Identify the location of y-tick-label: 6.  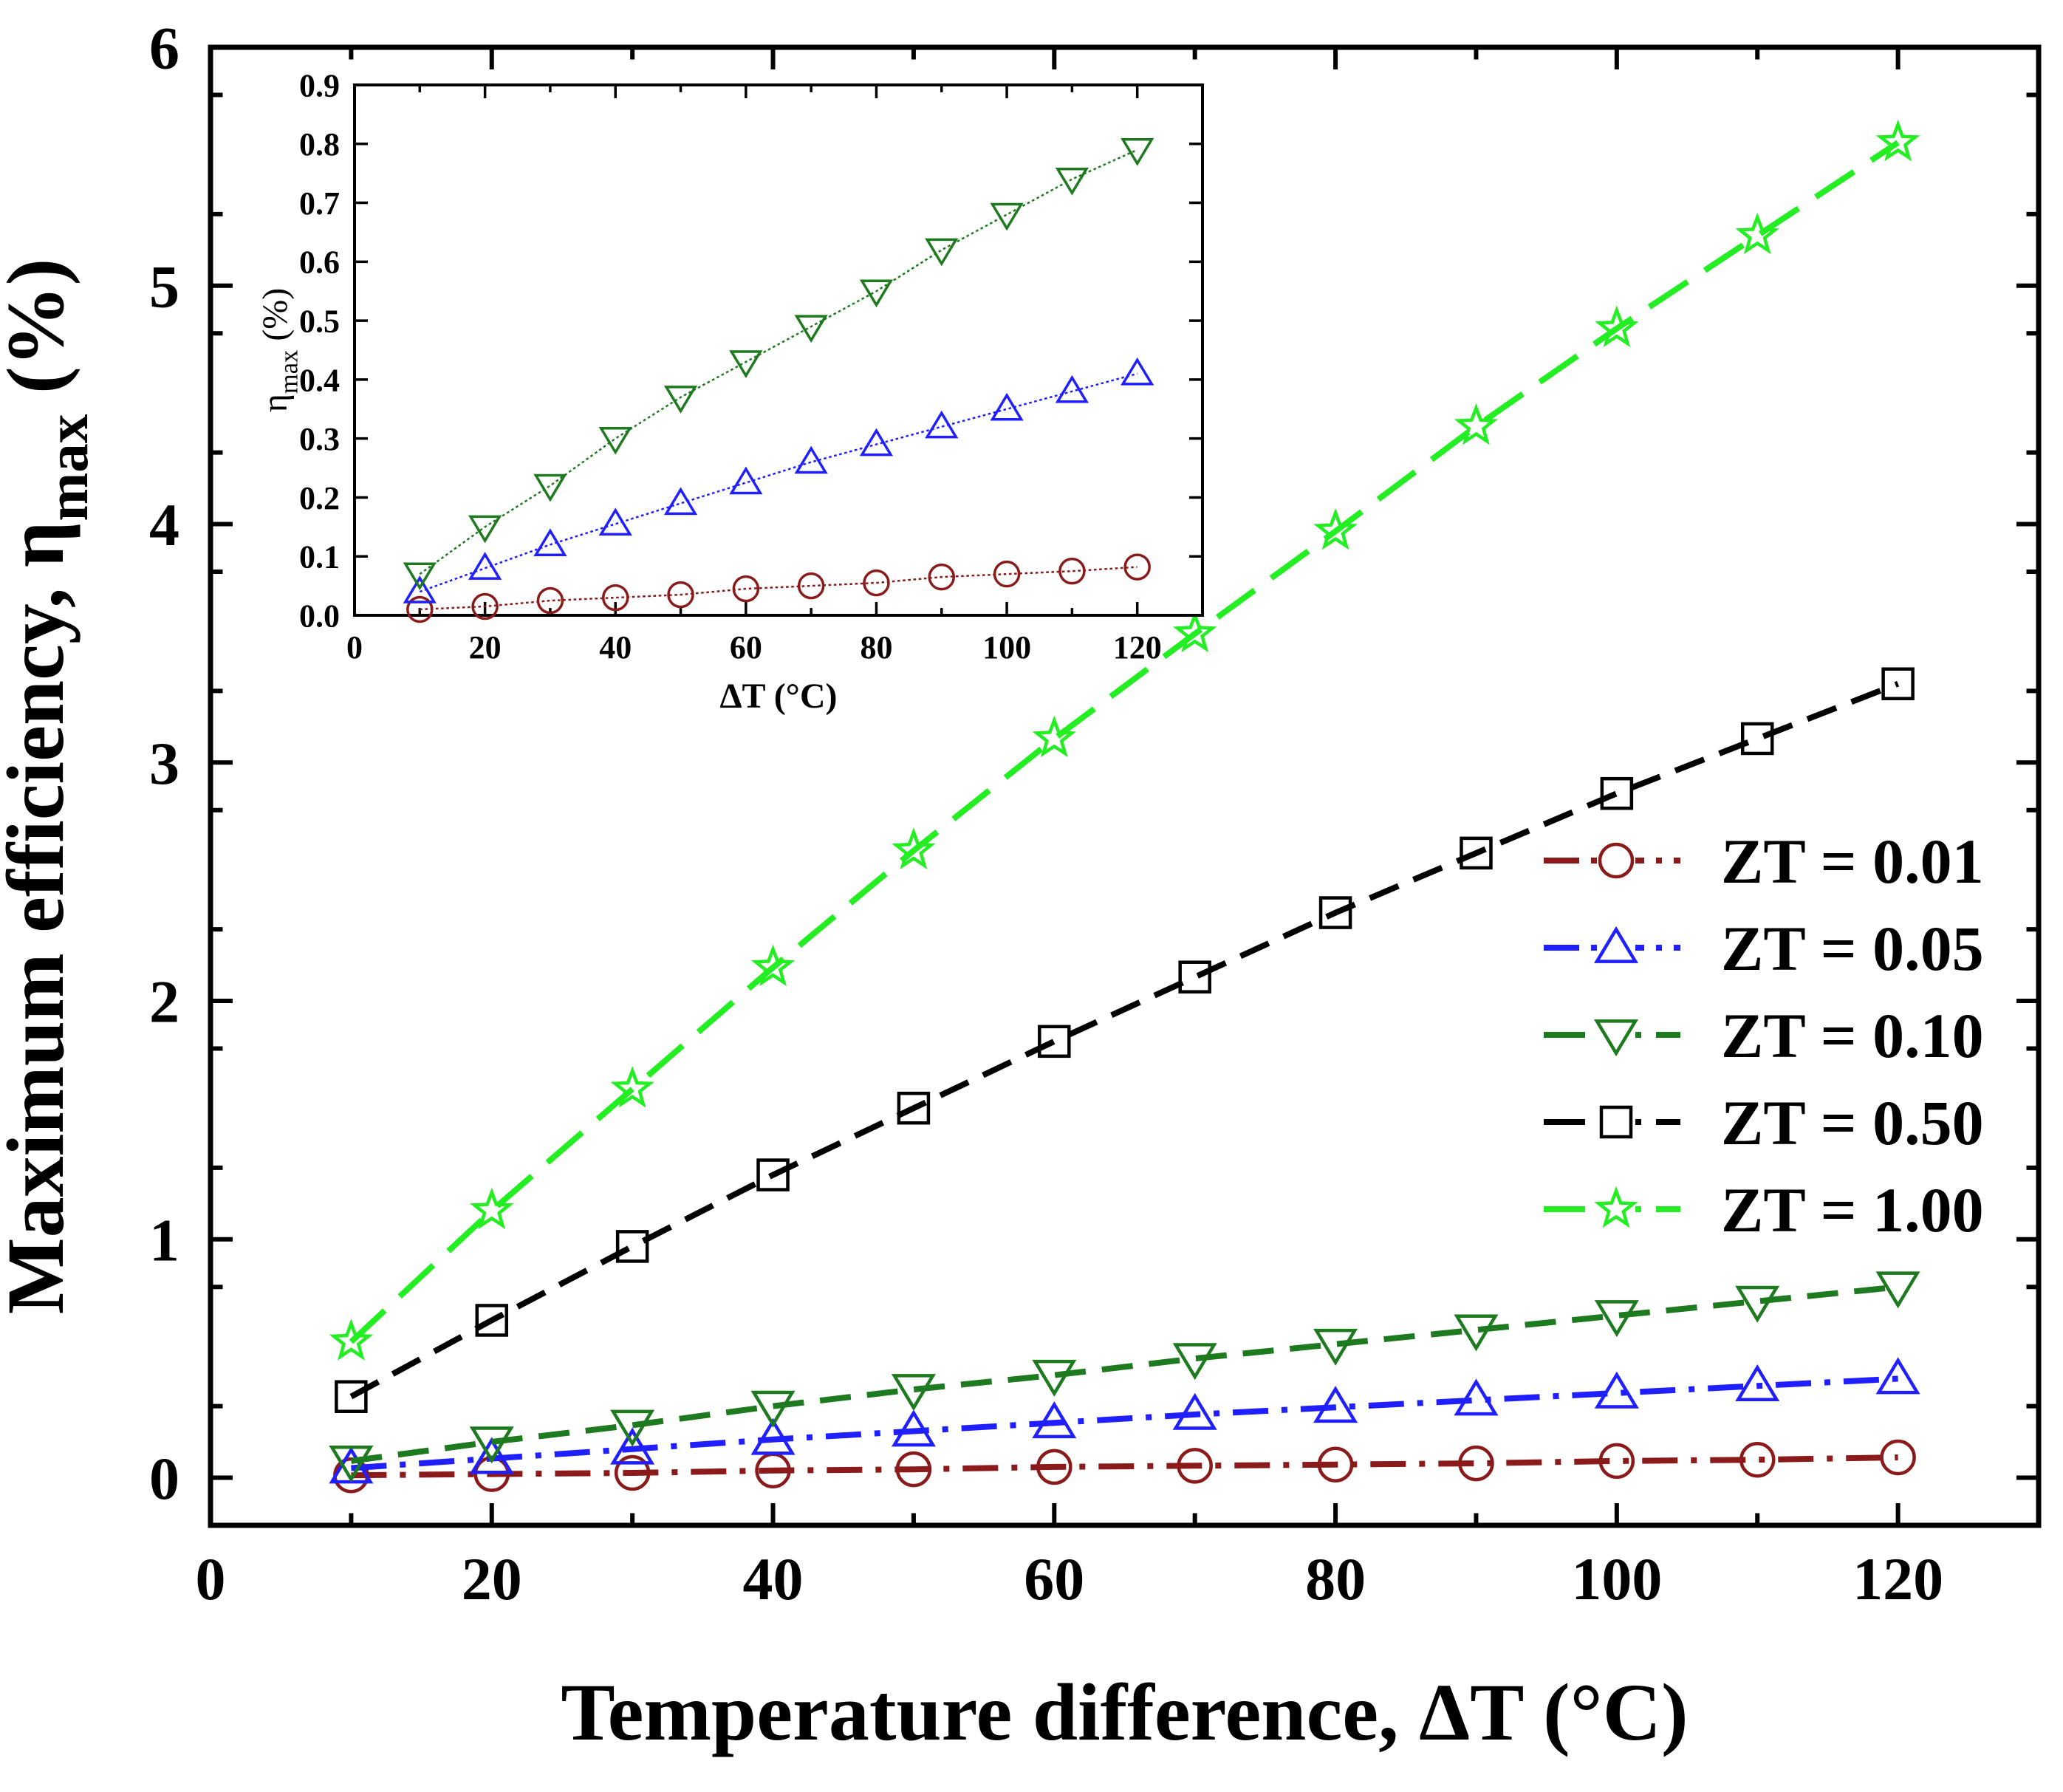
(164, 48).